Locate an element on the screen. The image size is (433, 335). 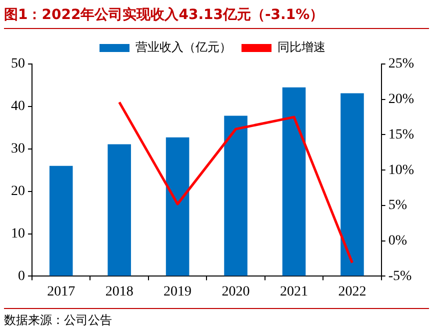
y2-tick-label: 15% is located at coordinates (401, 134).